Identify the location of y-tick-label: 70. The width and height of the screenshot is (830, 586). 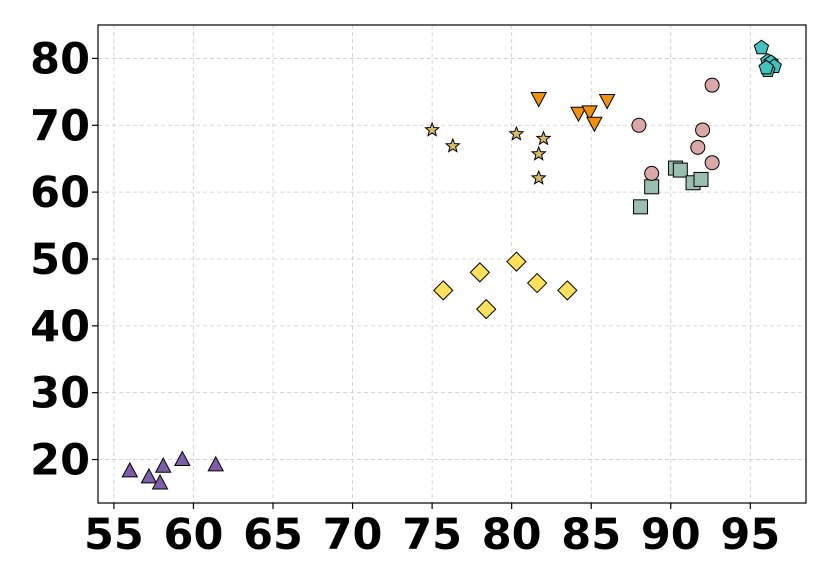
(60, 126).